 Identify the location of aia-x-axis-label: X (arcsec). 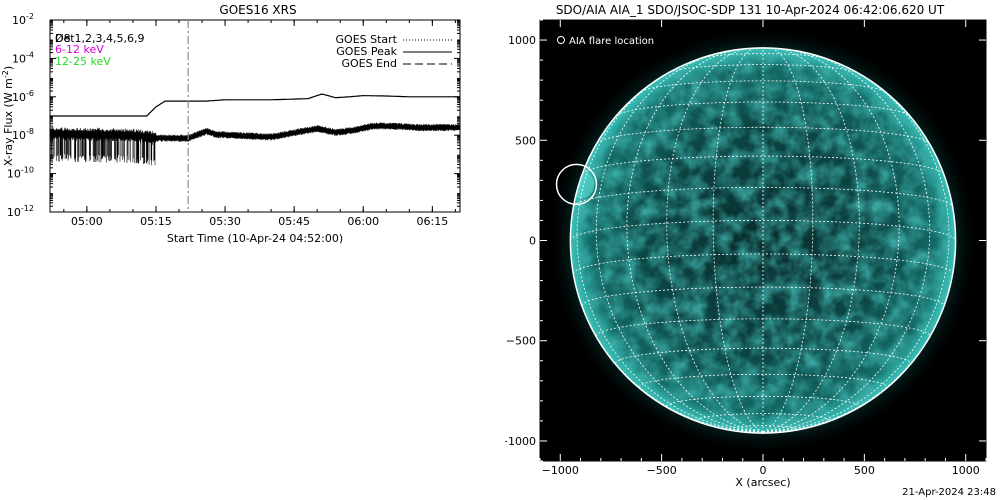
(762, 482).